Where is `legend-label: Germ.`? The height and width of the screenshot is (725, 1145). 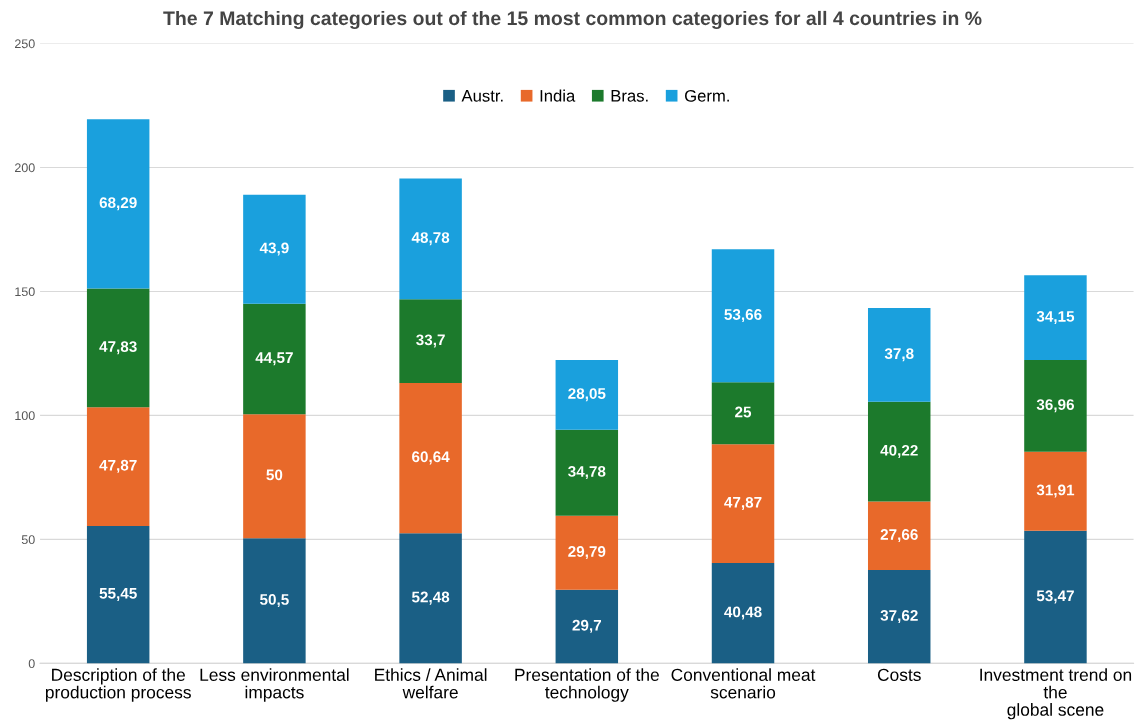
legend-label: Germ. is located at coordinates (706, 95).